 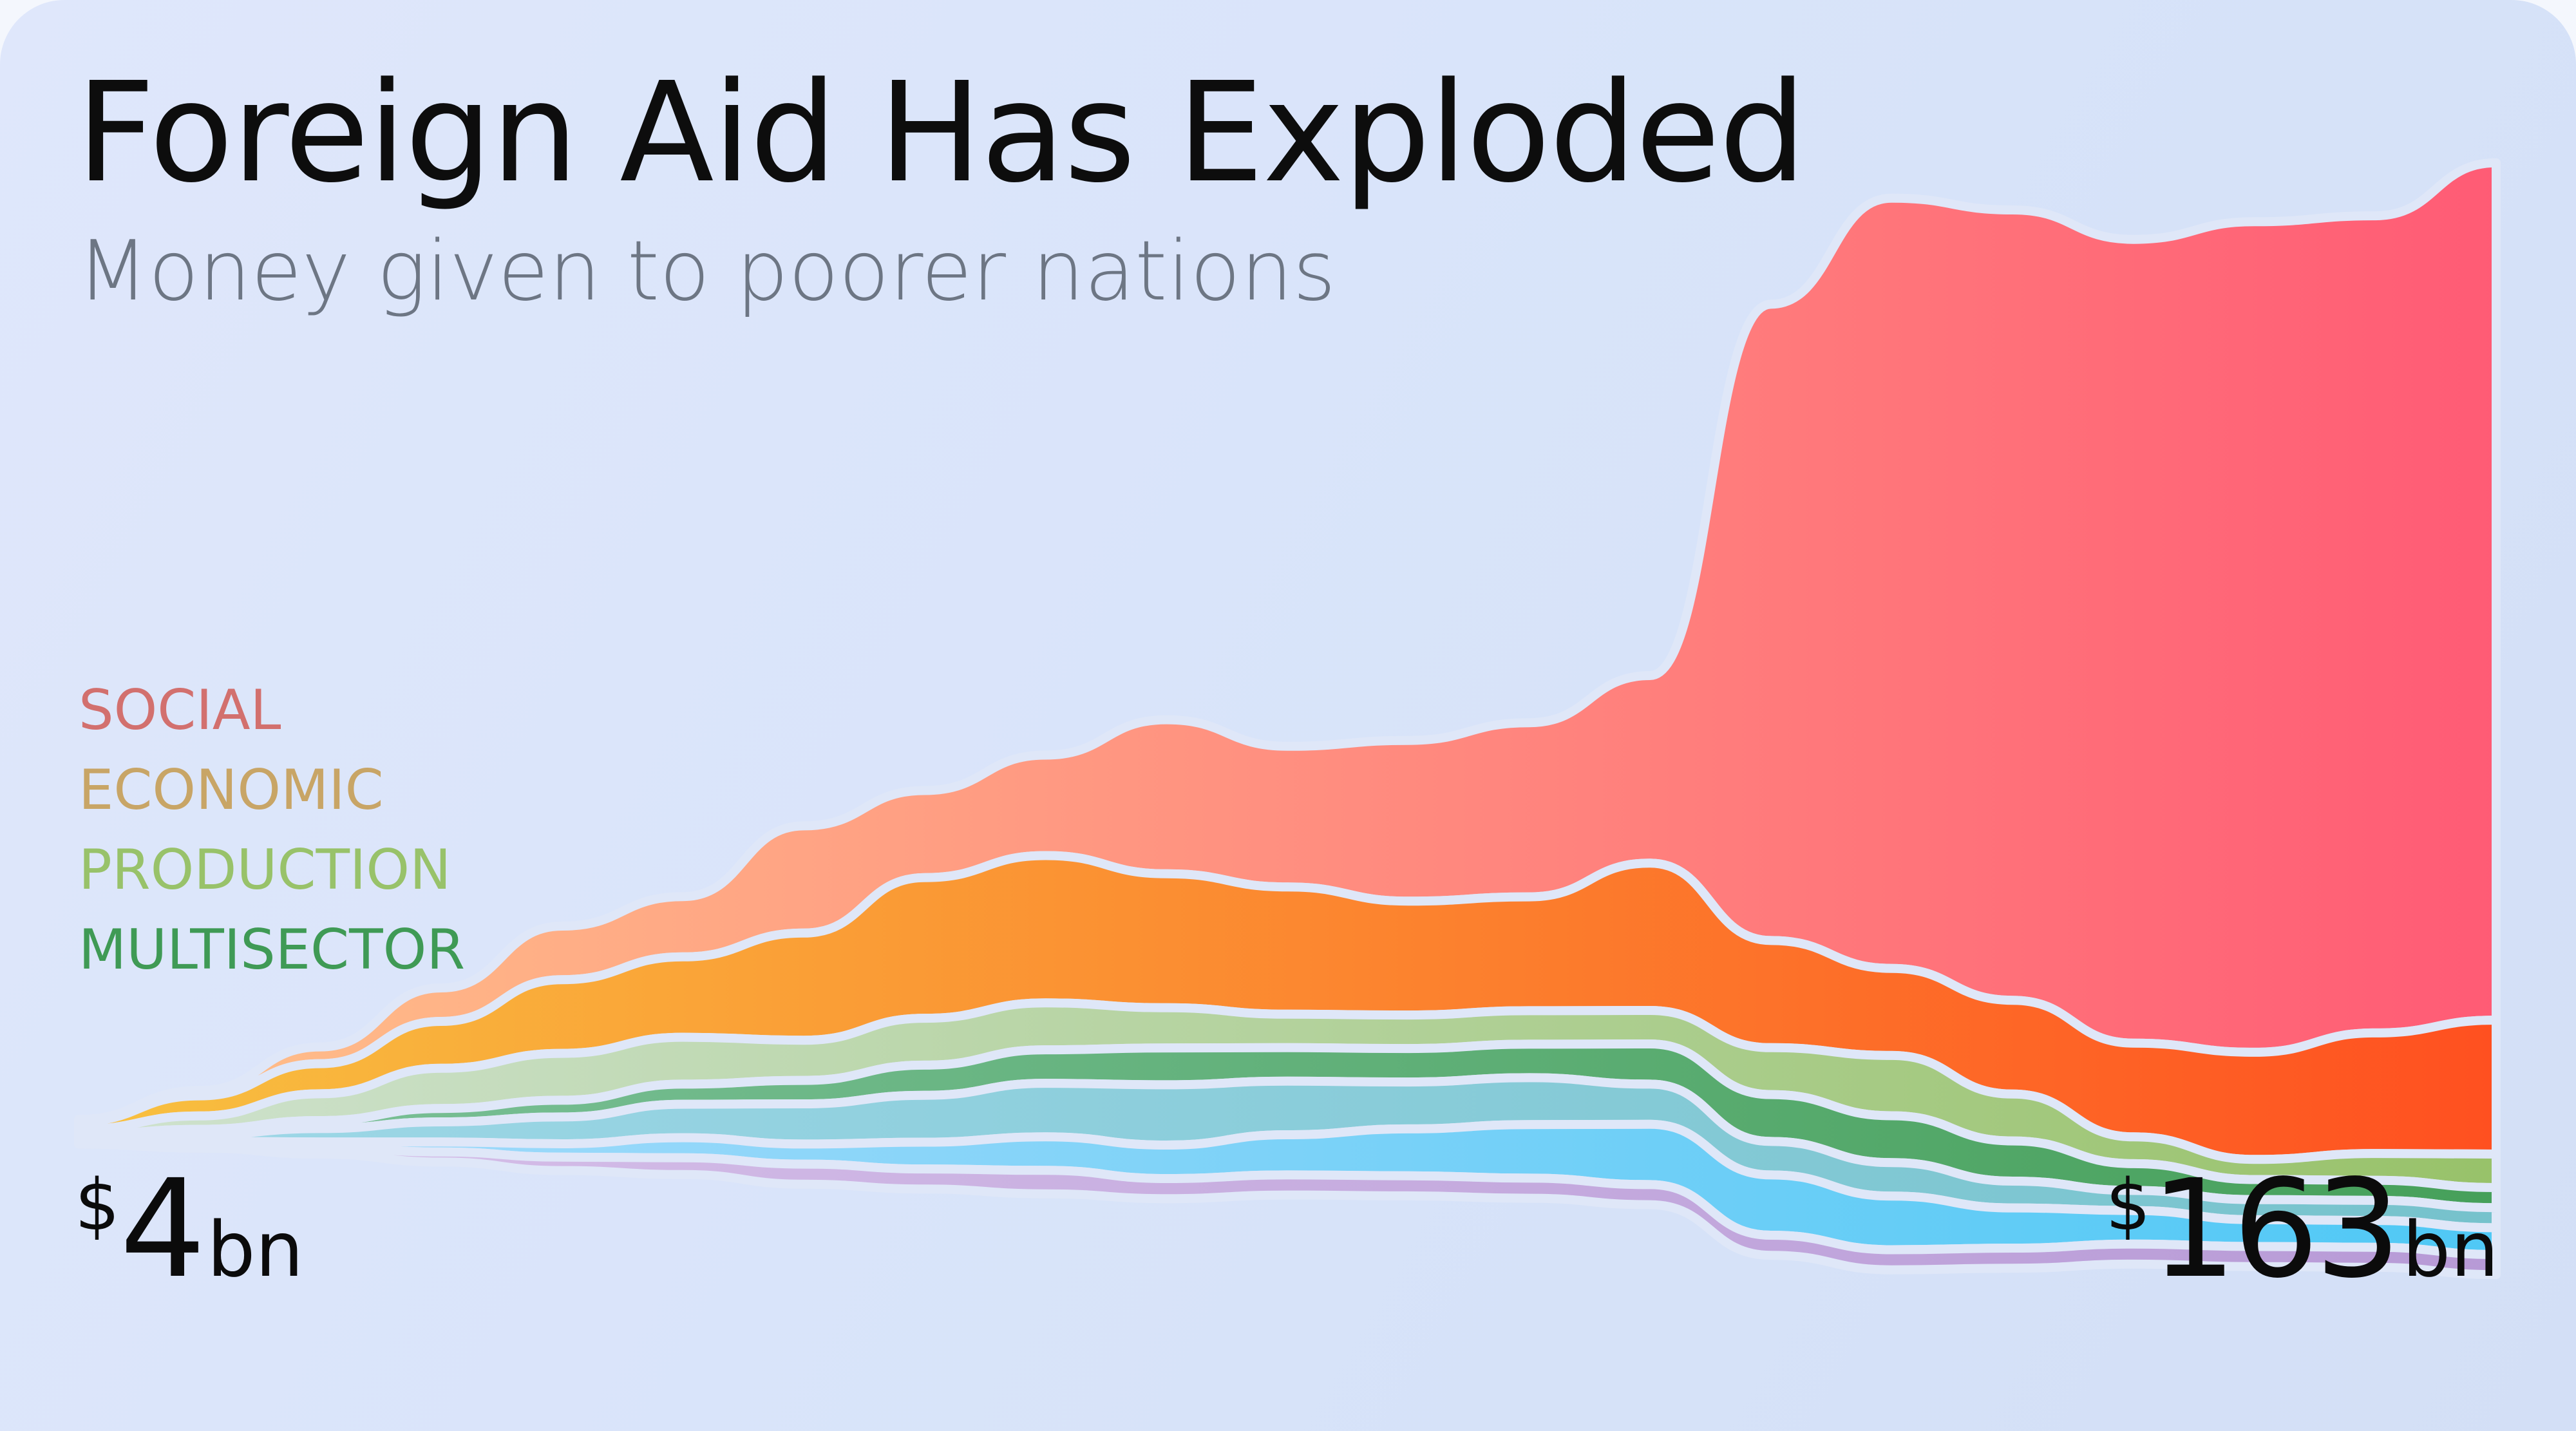 I want to click on legend: SOCIAL ECONOMIC PRODUCTION MULTISECTOR, so click(x=272, y=842).